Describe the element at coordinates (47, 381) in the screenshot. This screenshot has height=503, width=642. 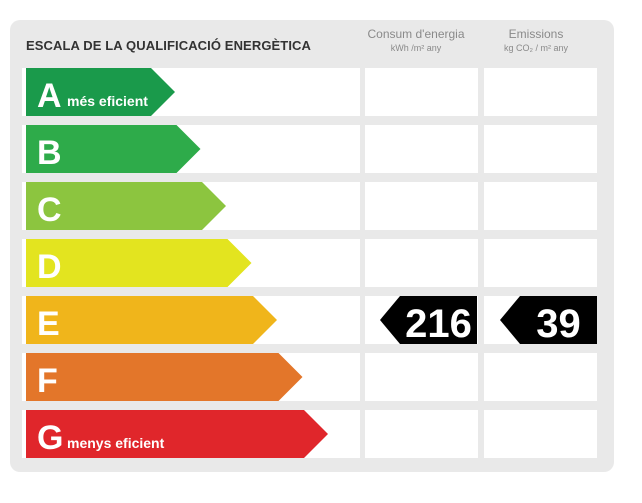
I see `rating-letter-f: F` at that location.